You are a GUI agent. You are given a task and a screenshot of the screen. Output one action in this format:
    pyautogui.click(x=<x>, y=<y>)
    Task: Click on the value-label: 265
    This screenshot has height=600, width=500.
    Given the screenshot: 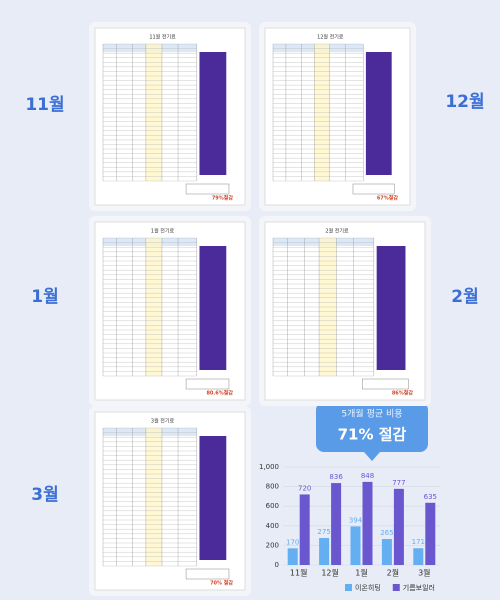 What is the action you would take?
    pyautogui.click(x=386, y=533)
    